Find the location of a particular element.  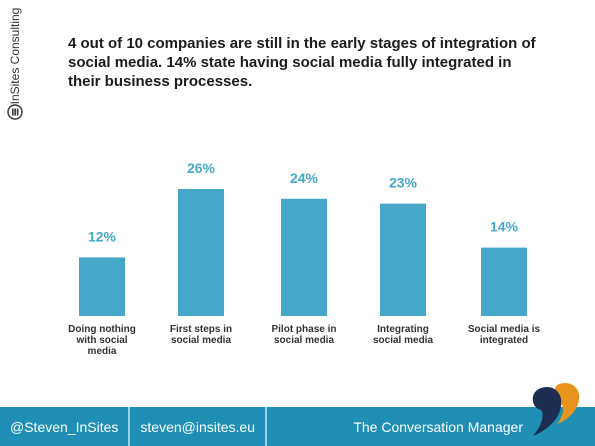

category-label: Social media is integrated is located at coordinates (504, 335).